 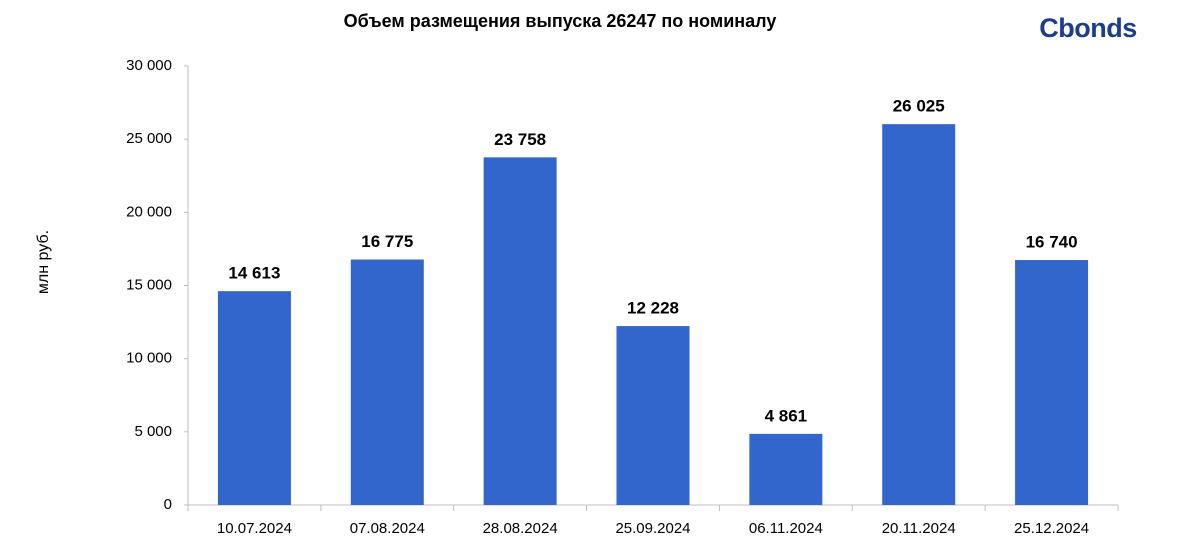 I want to click on x-tick-label: 25.12.2024, so click(x=1051, y=528).